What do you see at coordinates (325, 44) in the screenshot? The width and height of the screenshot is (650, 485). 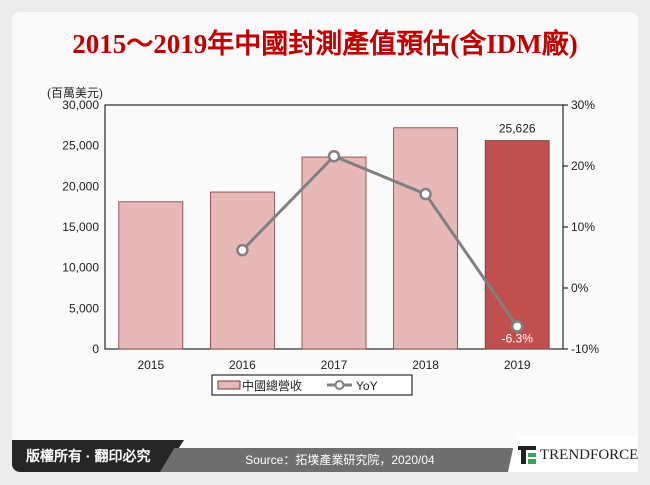 I see `page-title: 2015～2019年中國封測產值預估(含IDM廠)` at bounding box center [325, 44].